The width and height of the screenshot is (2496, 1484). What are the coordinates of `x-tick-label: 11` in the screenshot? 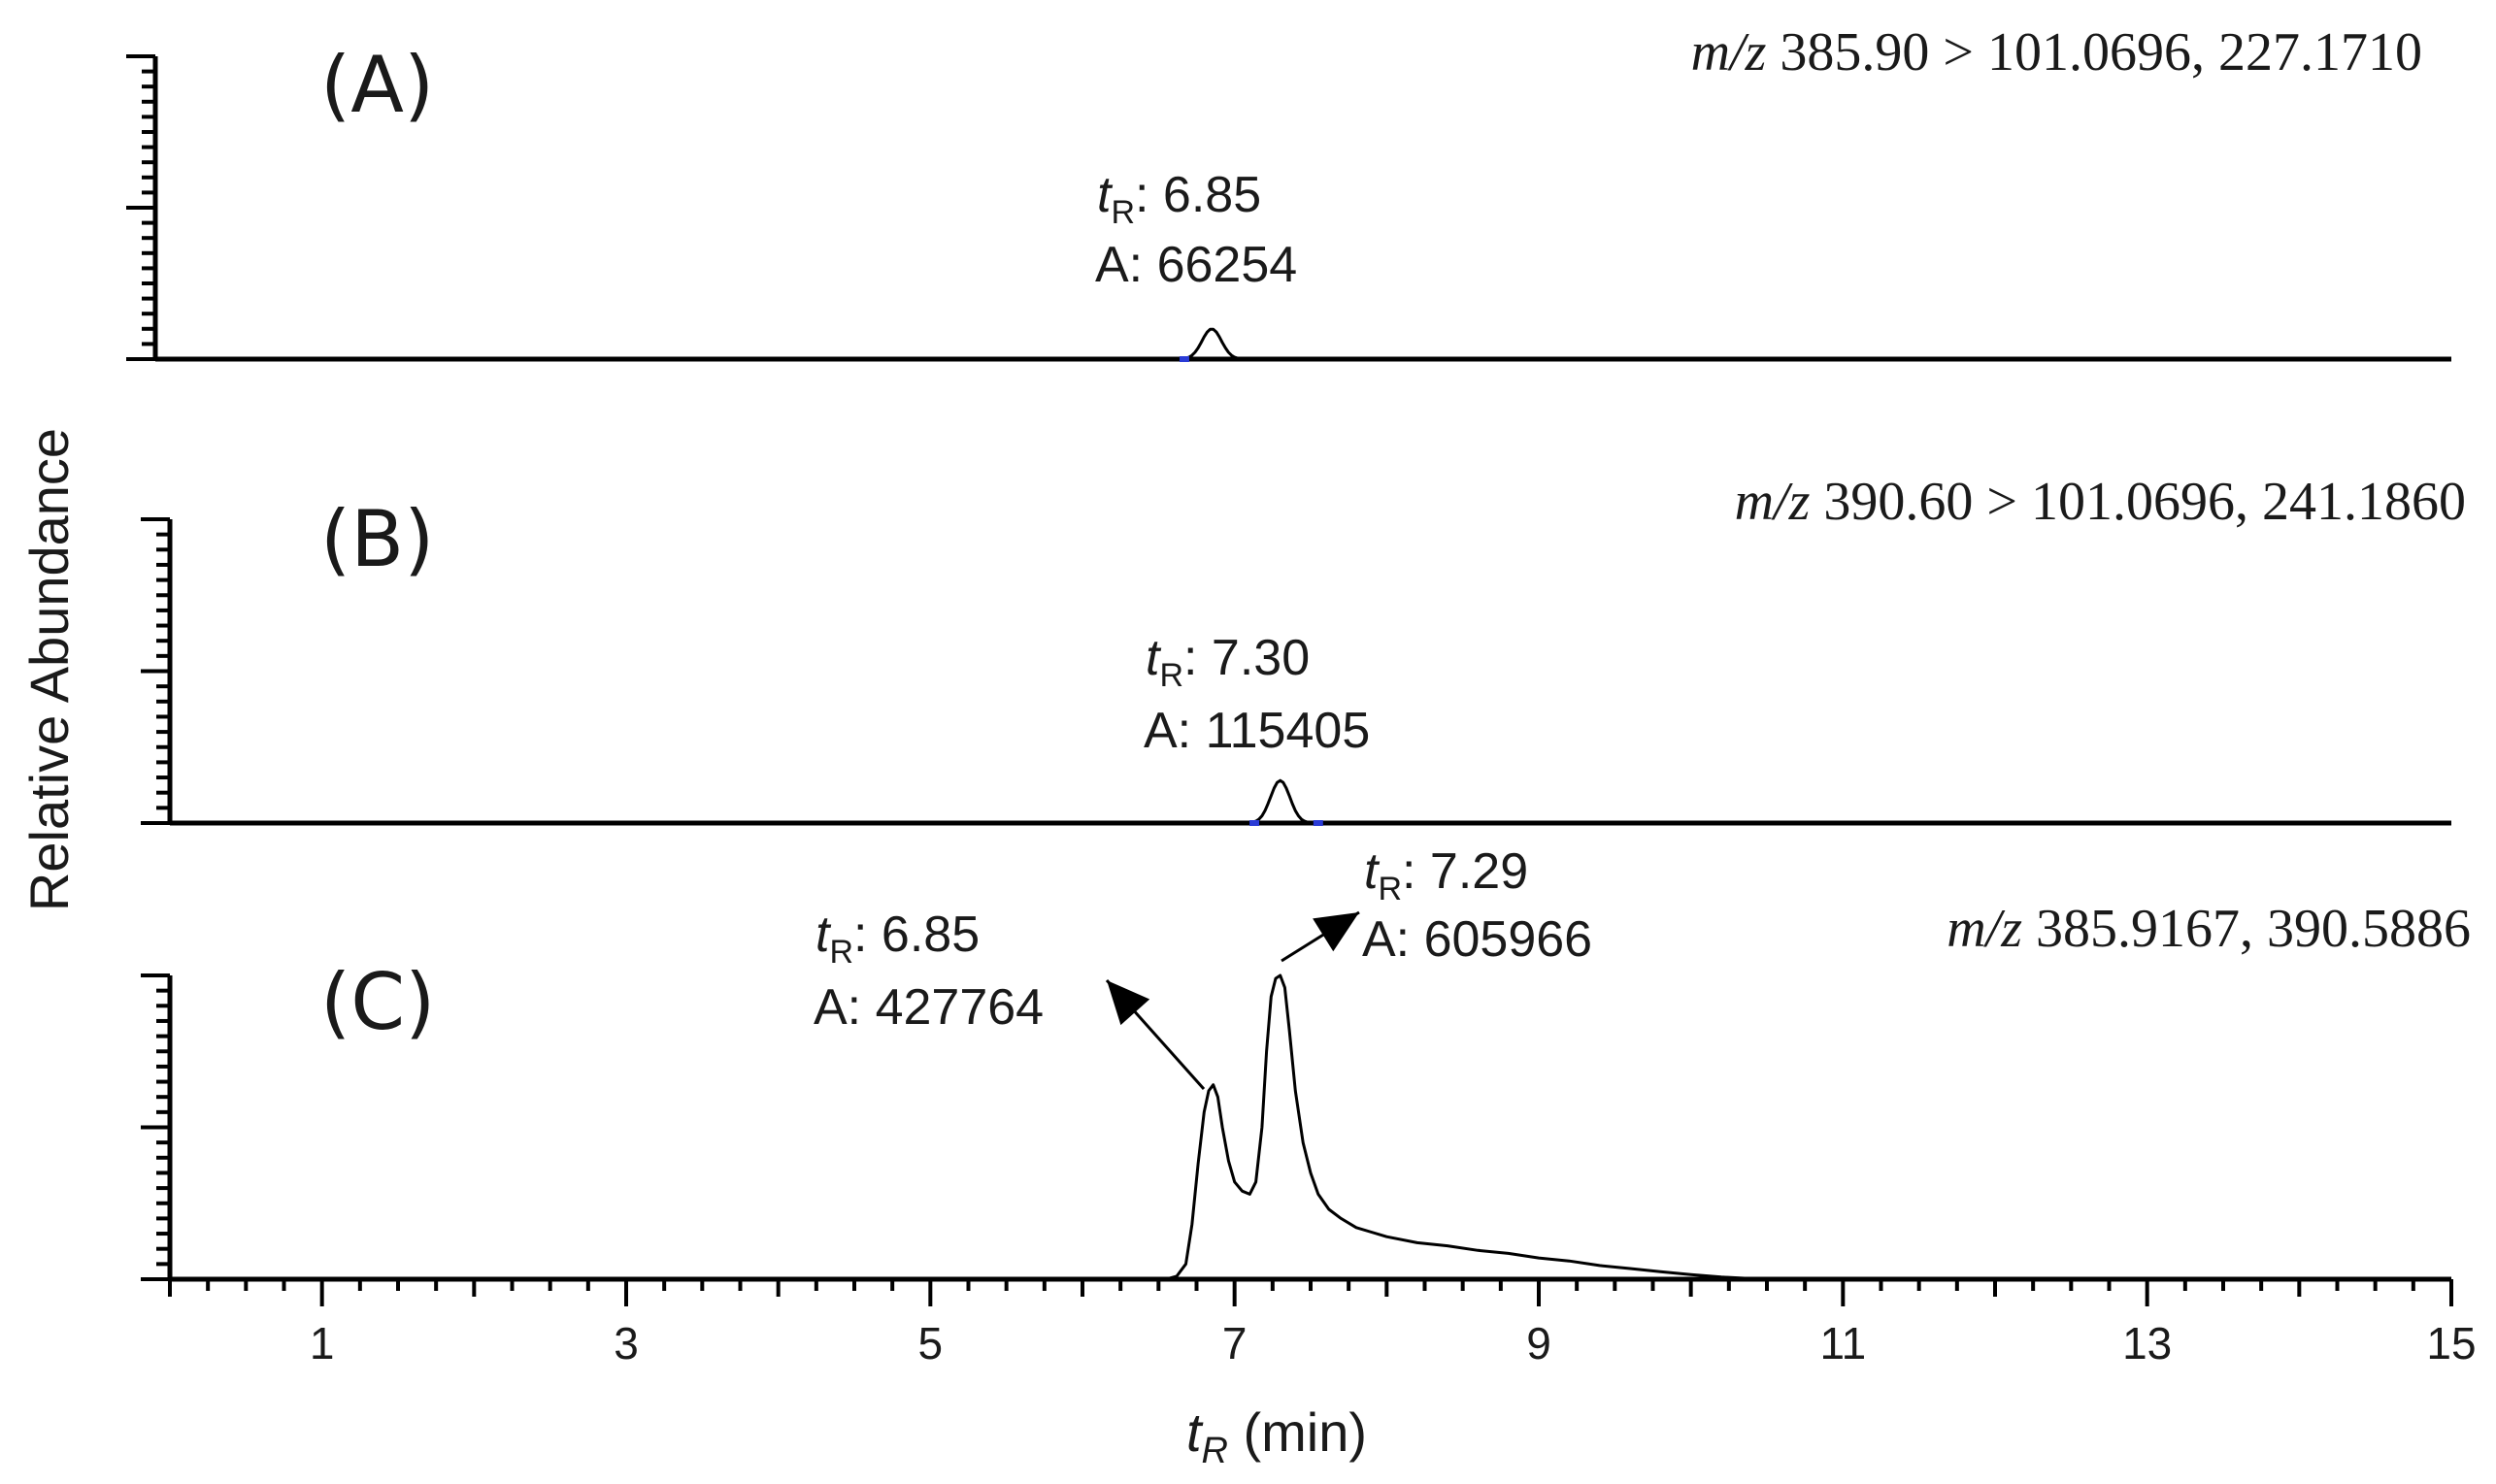 It's located at (1842, 1343).